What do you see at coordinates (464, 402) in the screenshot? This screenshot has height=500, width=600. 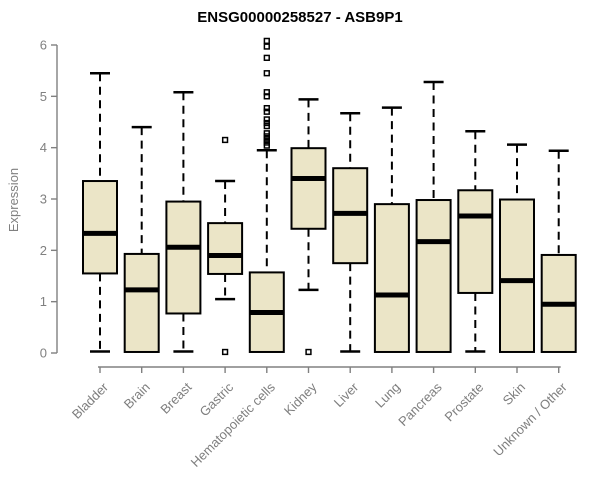 I see `x-category-label: Prostate` at bounding box center [464, 402].